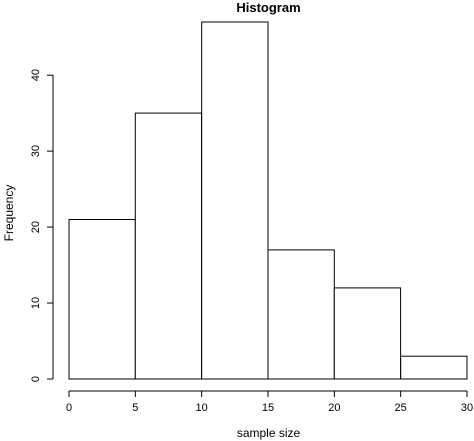  Describe the element at coordinates (9, 213) in the screenshot. I see `y-axis-label: Frequency` at that location.